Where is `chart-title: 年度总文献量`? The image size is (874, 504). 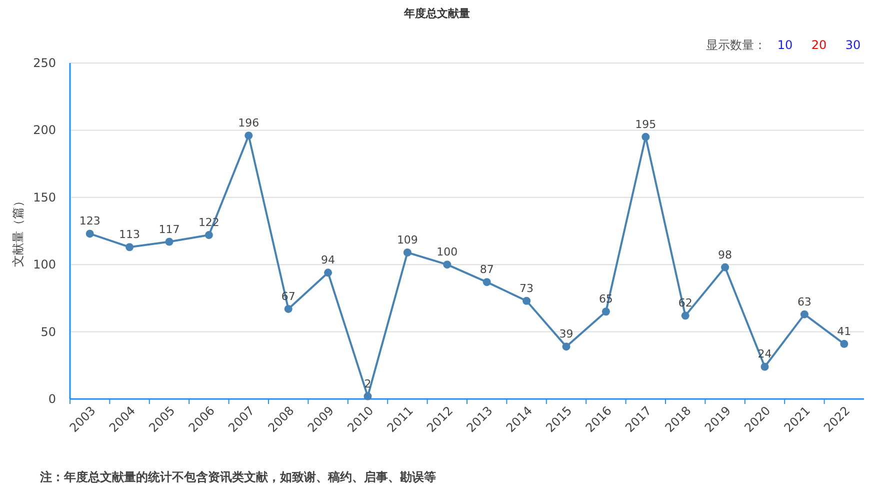
chart-title: 年度总文献量 is located at coordinates (436, 13).